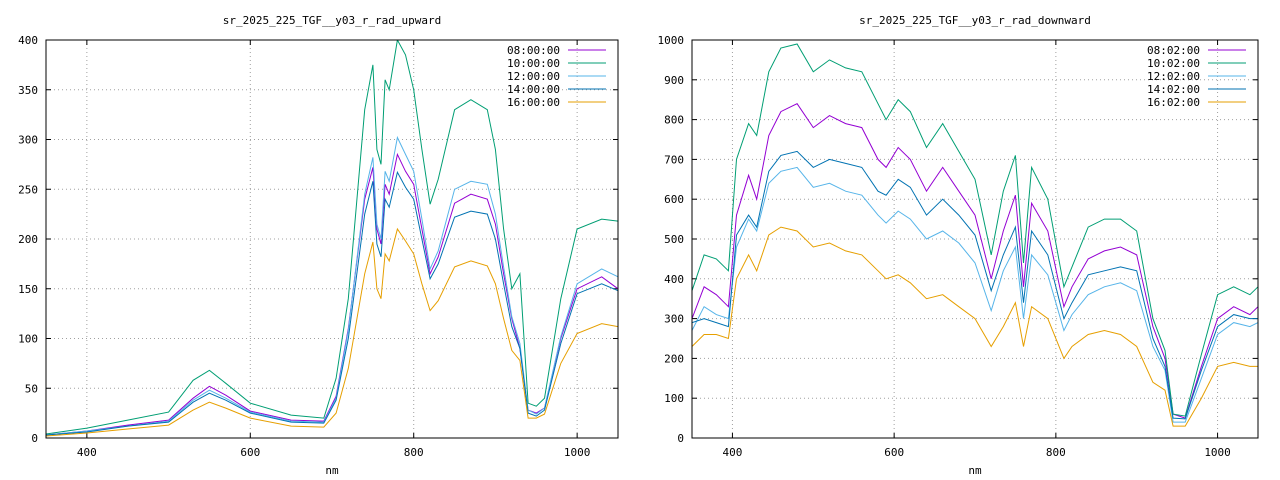  I want to click on chart-title: sr_2025_225_TGF__y03_r_rad_downward, so click(975, 20).